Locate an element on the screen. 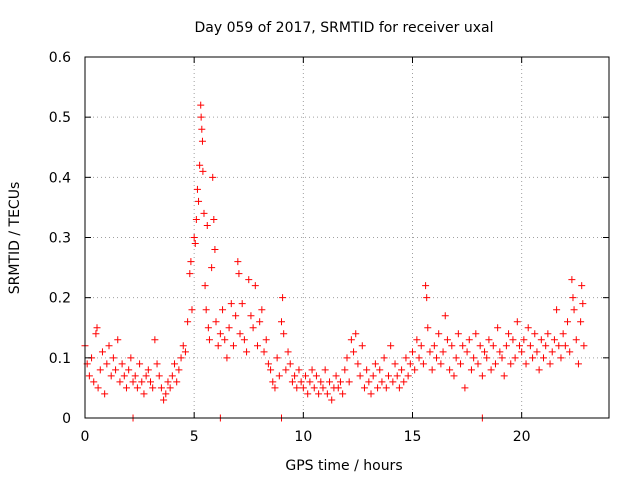 Image resolution: width=640 pixels, height=480 pixels. x-axis-label: GPS time / hours is located at coordinates (343, 466).